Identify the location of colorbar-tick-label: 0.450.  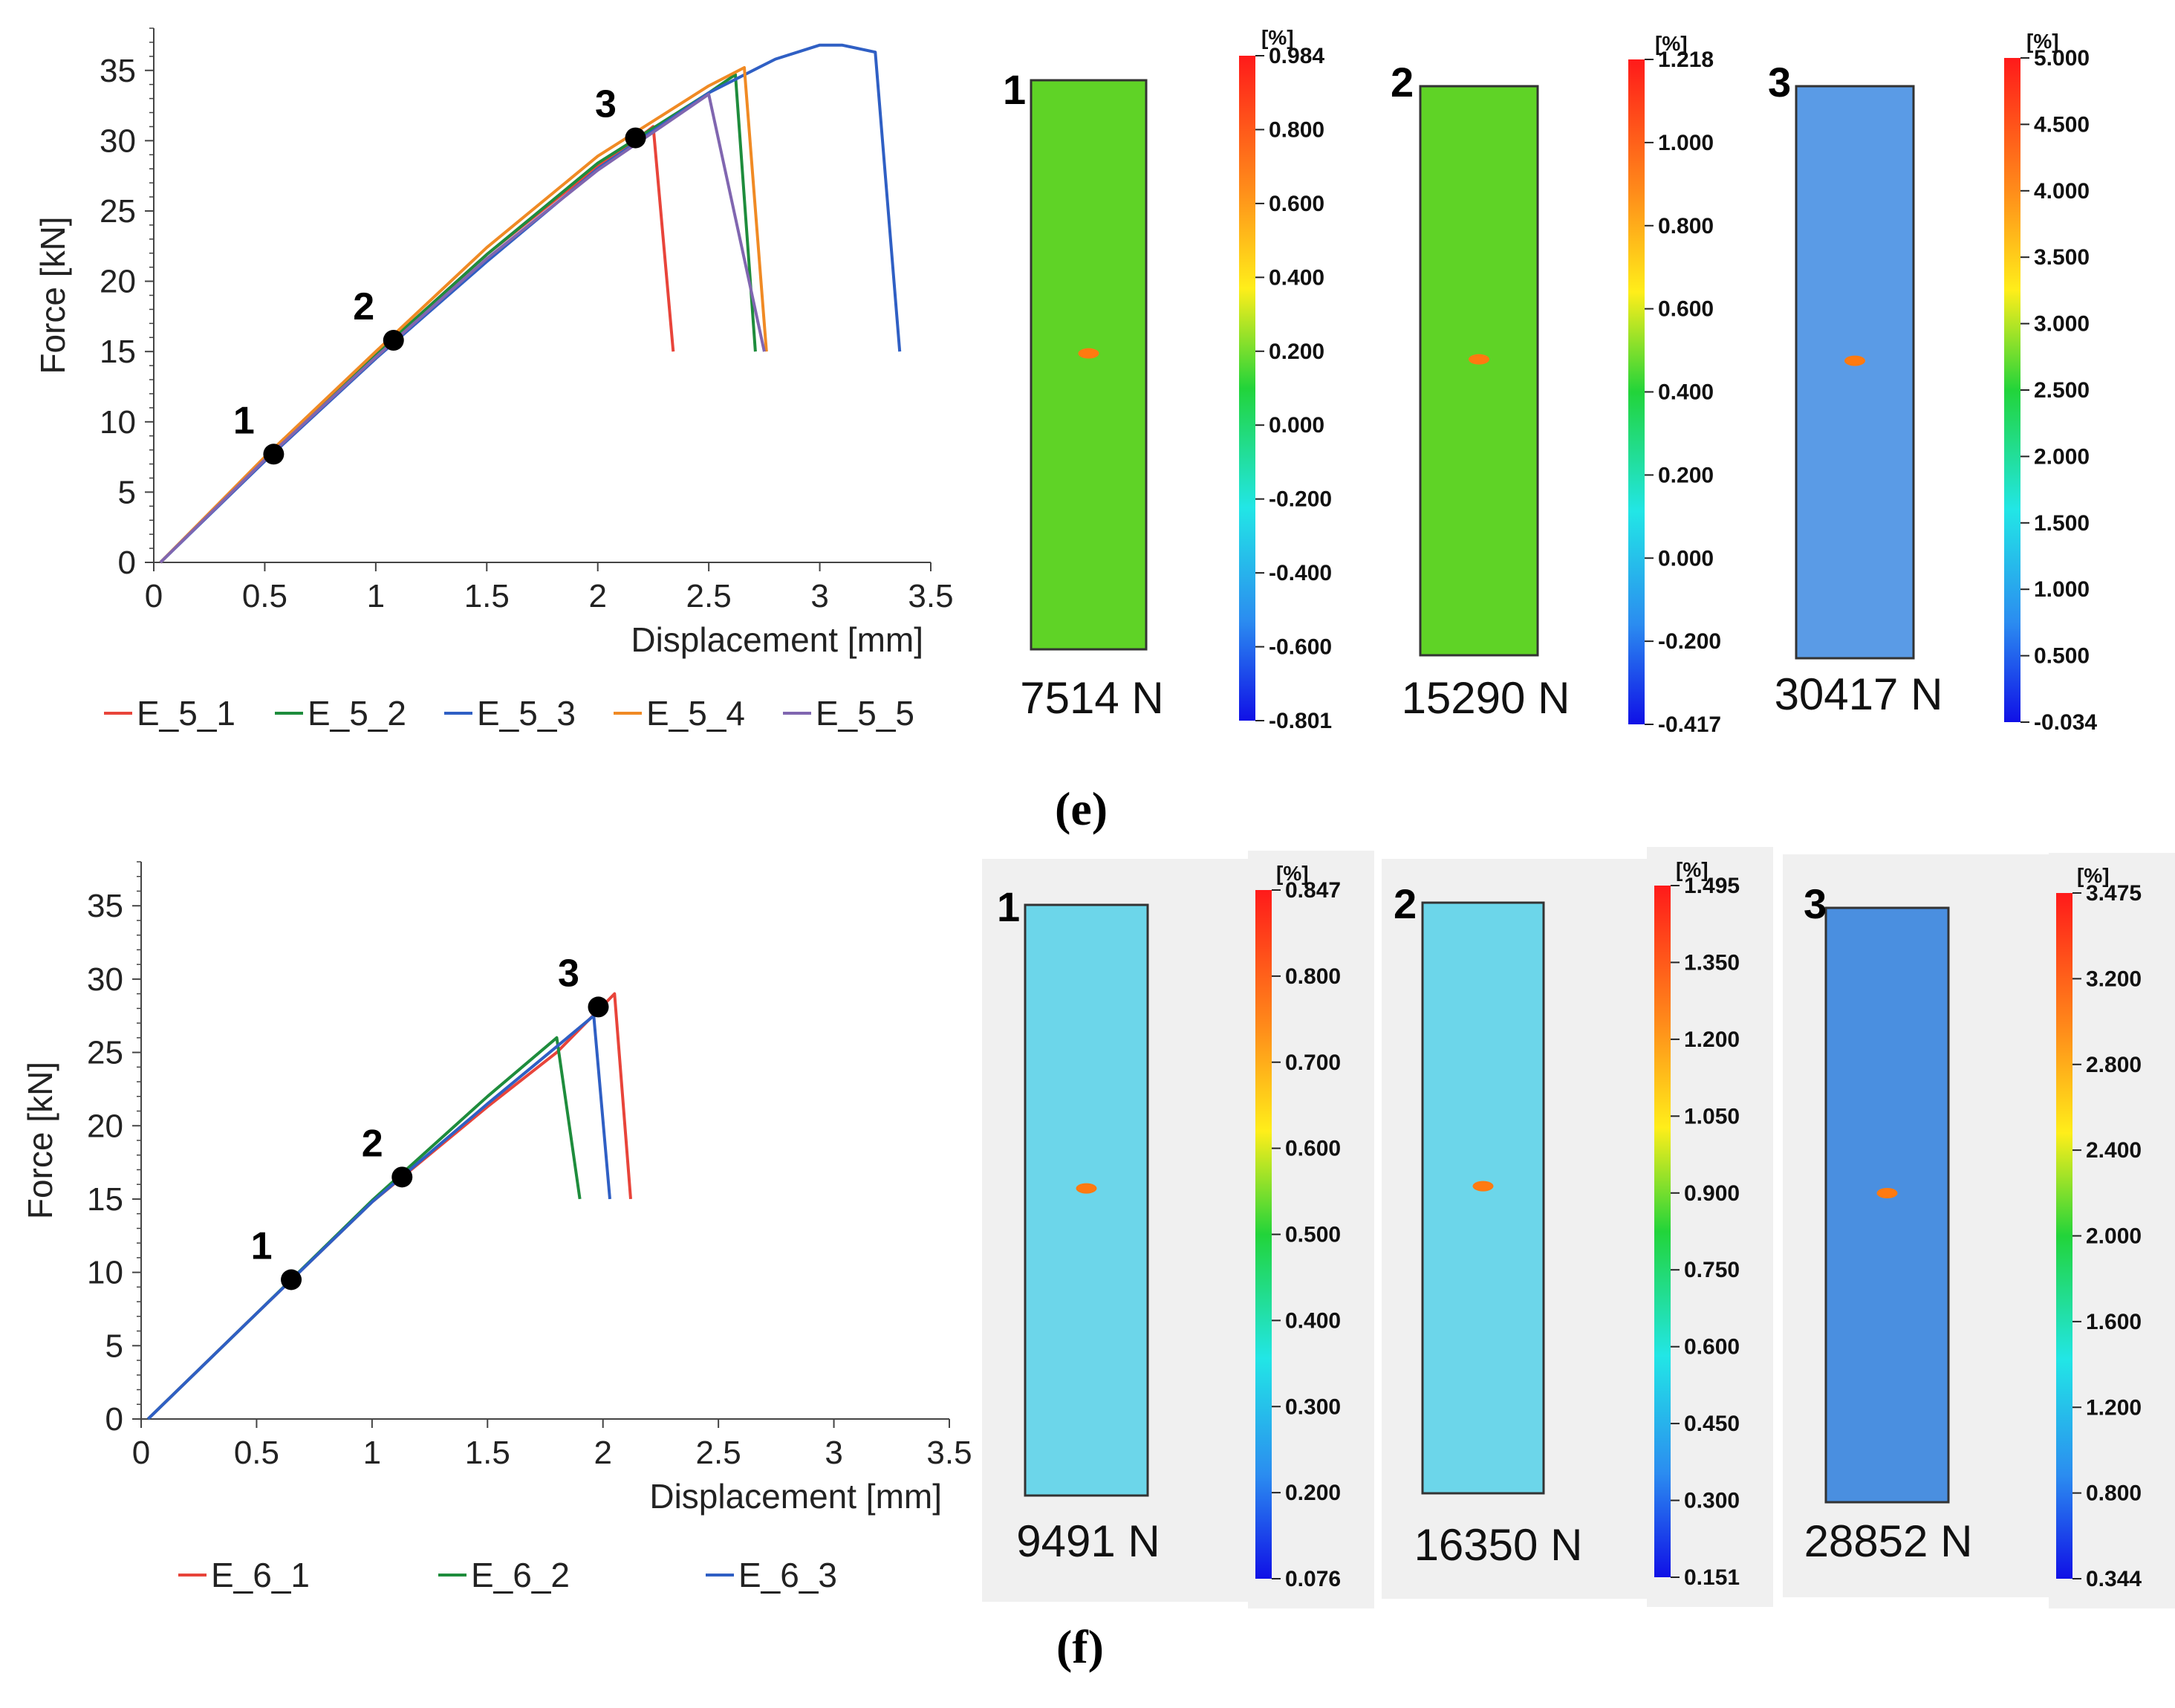
(1712, 1424).